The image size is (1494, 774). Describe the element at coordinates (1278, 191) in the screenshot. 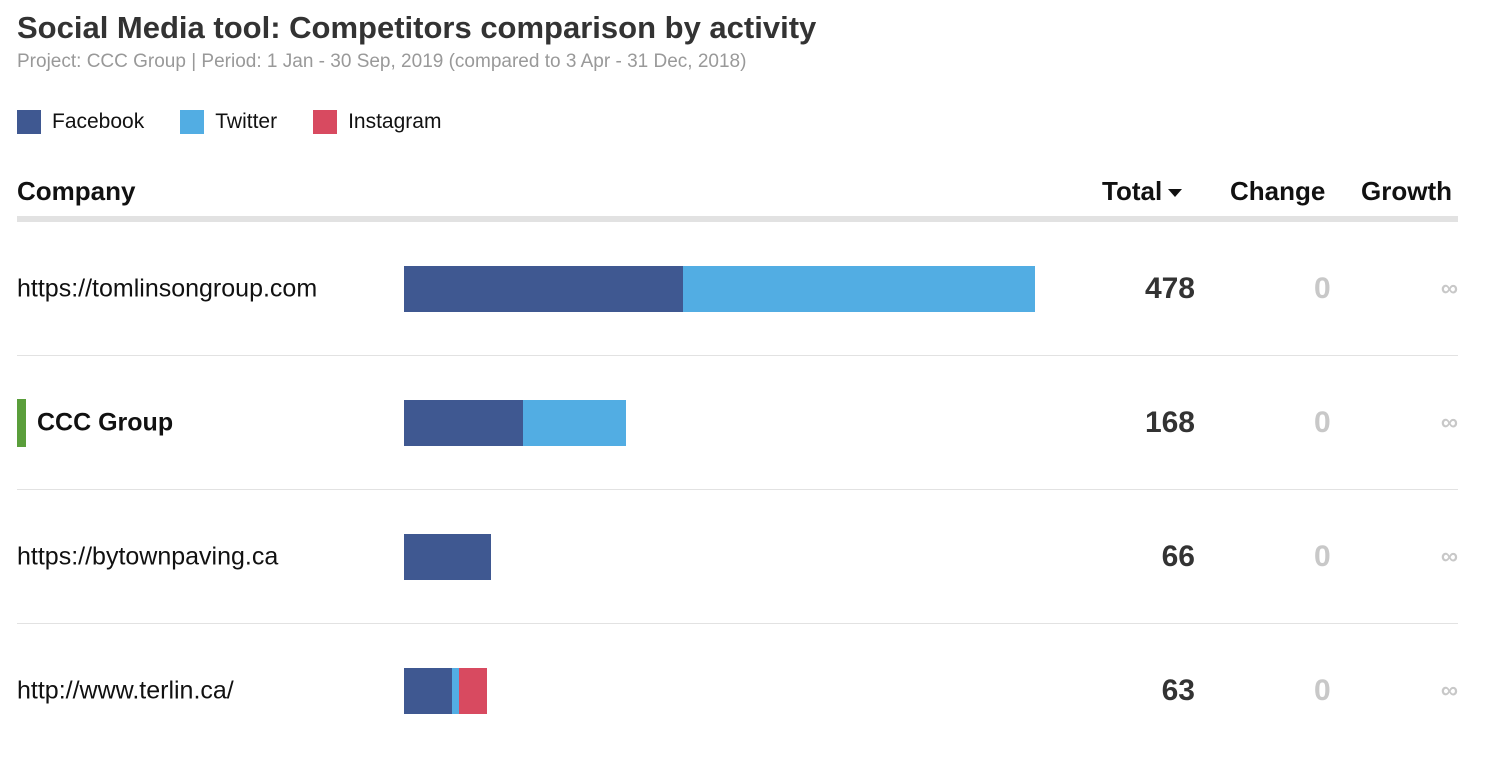

I see `column-header-change: Change` at that location.